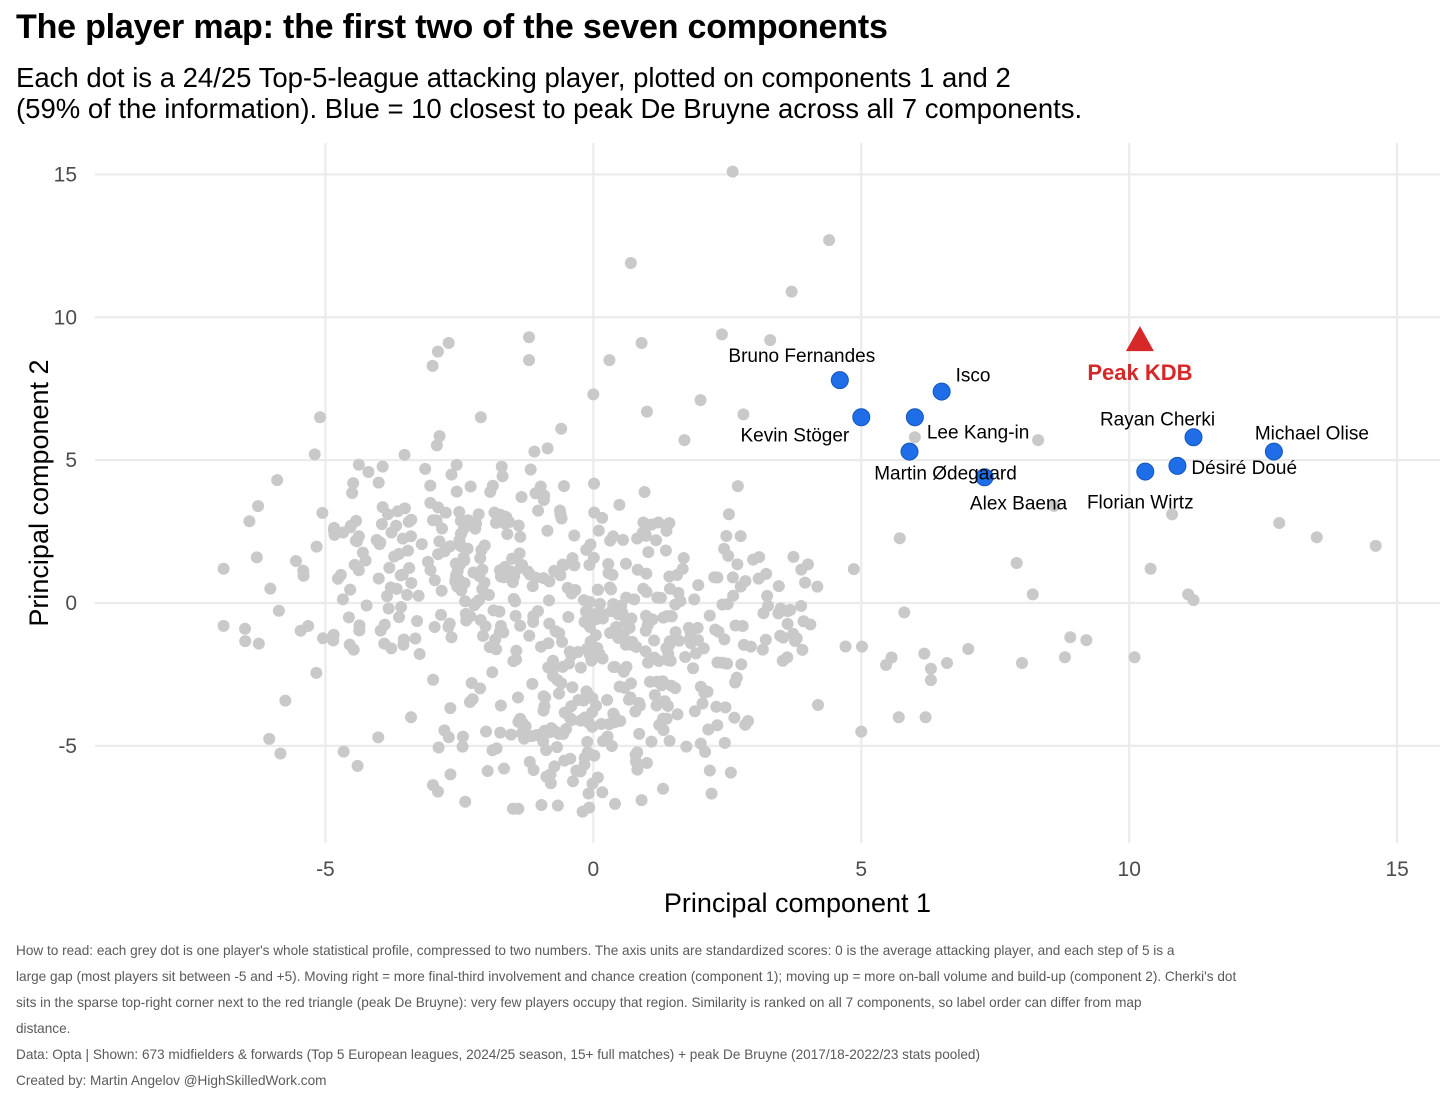 This screenshot has width=1456, height=1094. Describe the element at coordinates (43, 1028) in the screenshot. I see `caption-line-4: distance.` at that location.